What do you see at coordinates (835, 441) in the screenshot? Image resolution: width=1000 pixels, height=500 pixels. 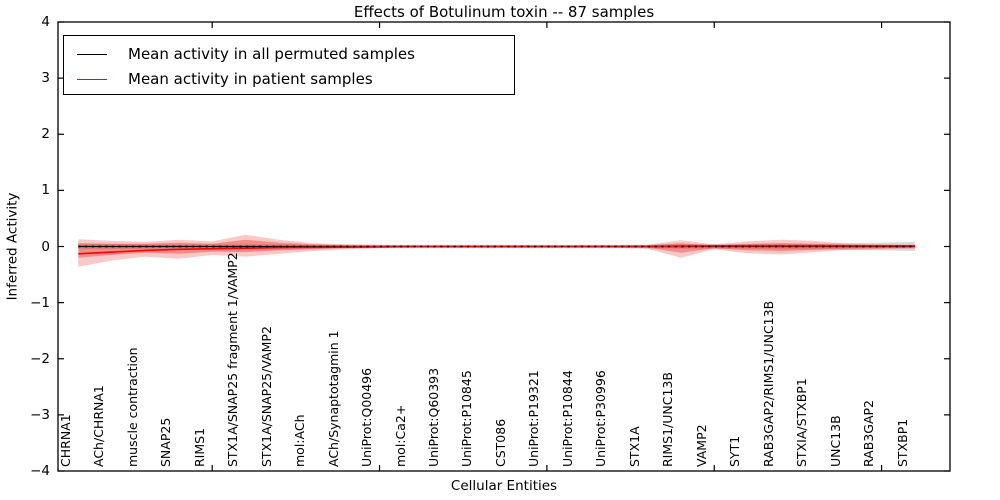 I see `x-category-label: UNC13B` at bounding box center [835, 441].